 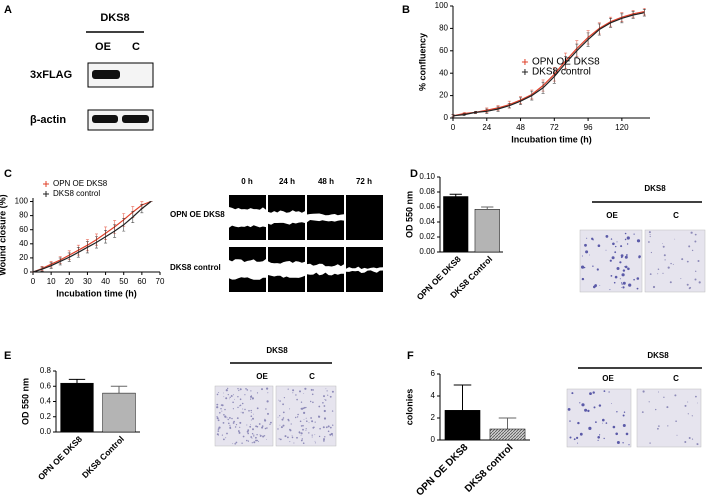 I want to click on y-tick-label: 40, so click(x=23, y=243).